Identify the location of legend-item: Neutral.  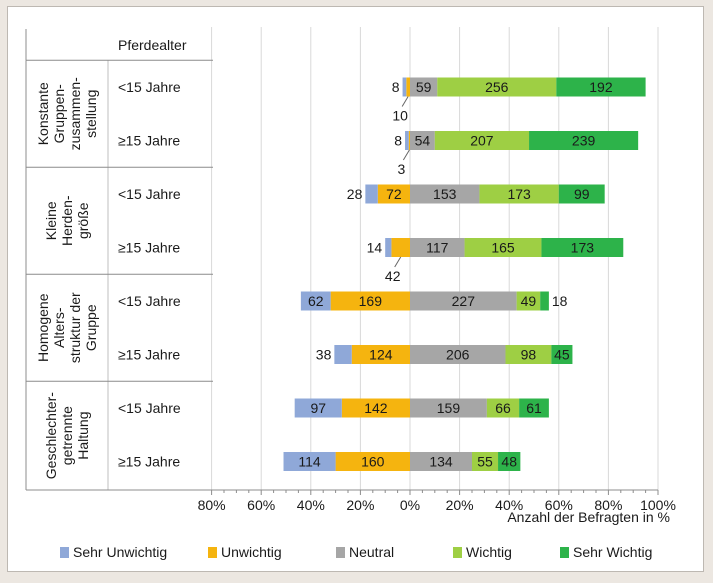
(365, 552).